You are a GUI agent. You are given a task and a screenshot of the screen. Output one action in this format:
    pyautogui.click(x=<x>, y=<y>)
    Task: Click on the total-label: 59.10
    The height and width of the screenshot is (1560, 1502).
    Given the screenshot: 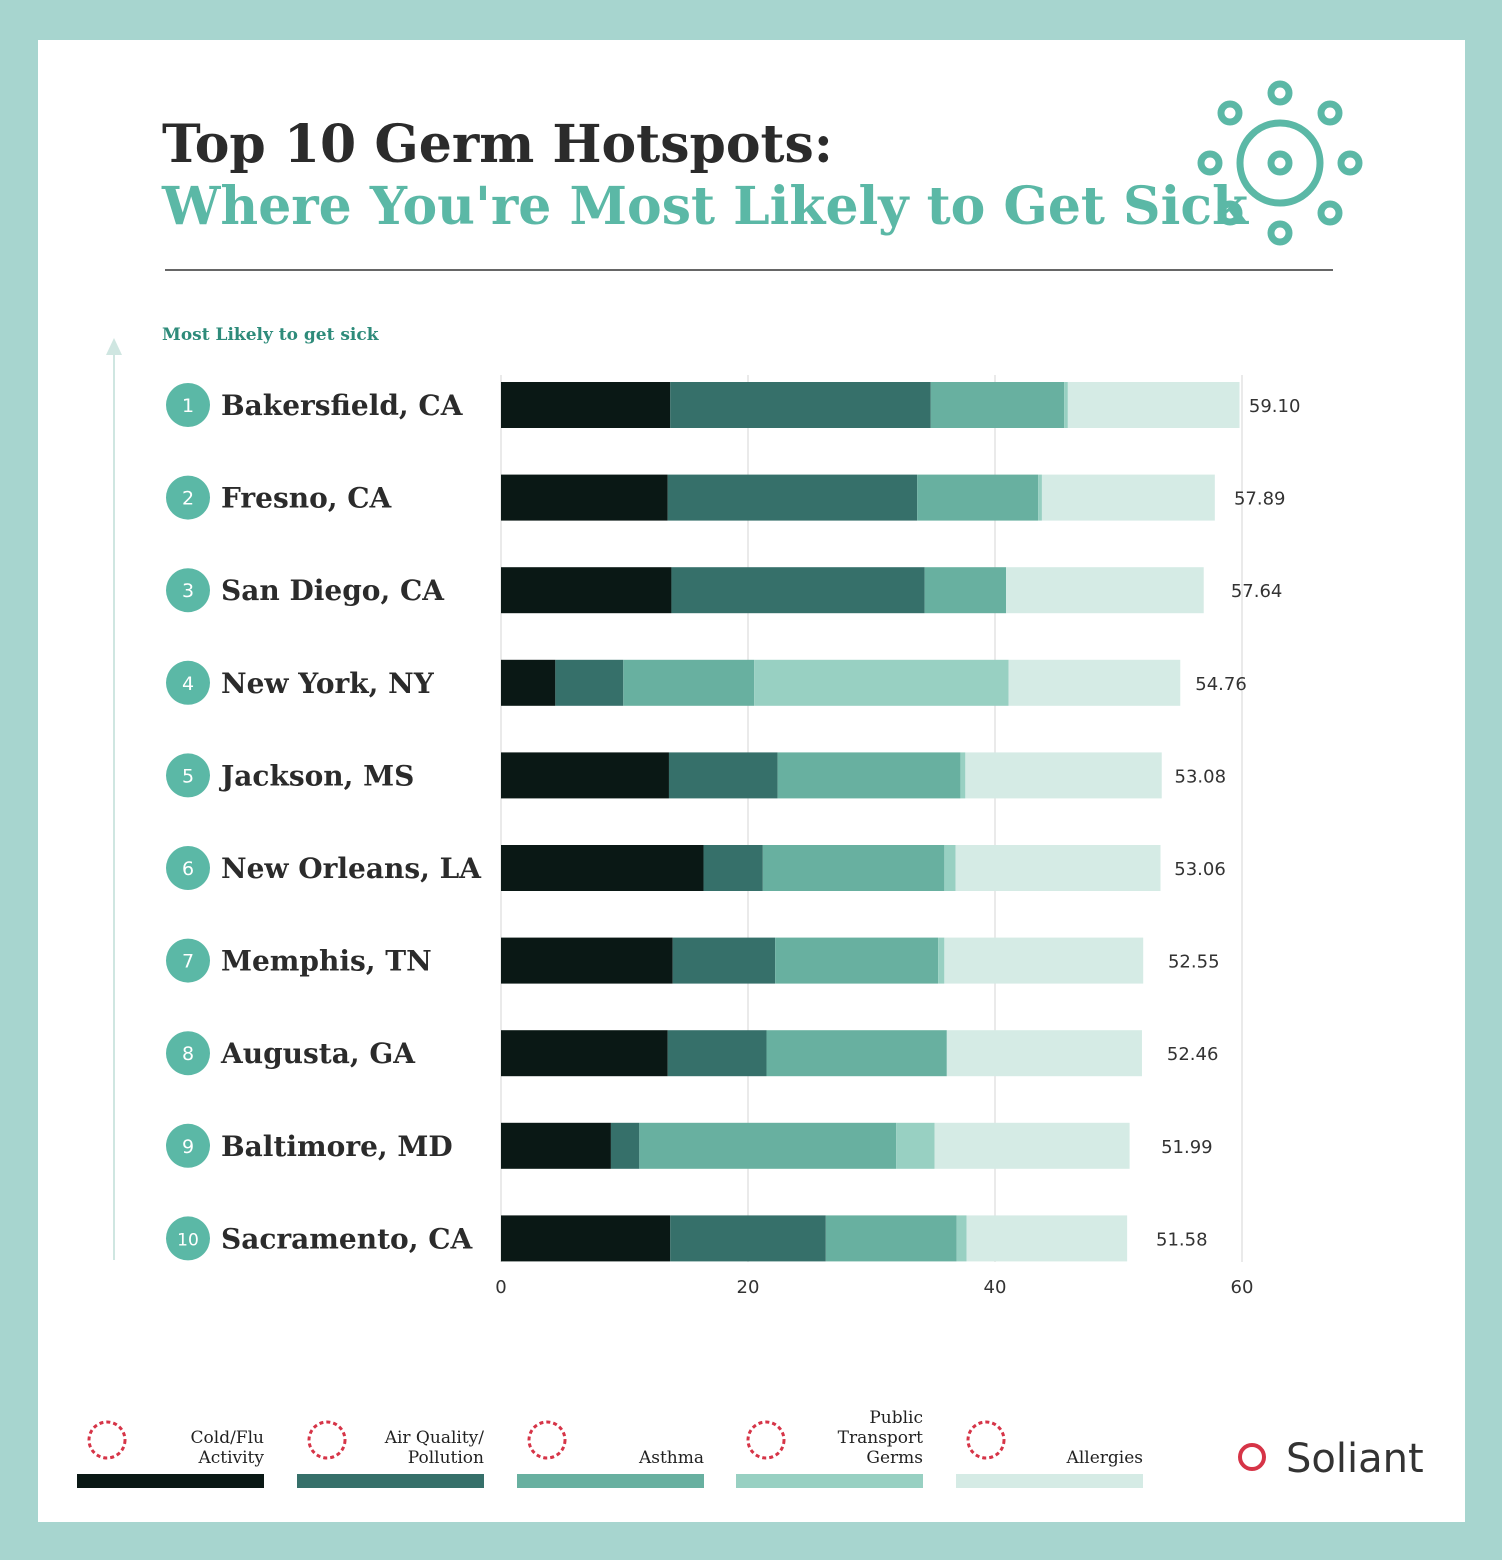 What is the action you would take?
    pyautogui.click(x=1275, y=406)
    